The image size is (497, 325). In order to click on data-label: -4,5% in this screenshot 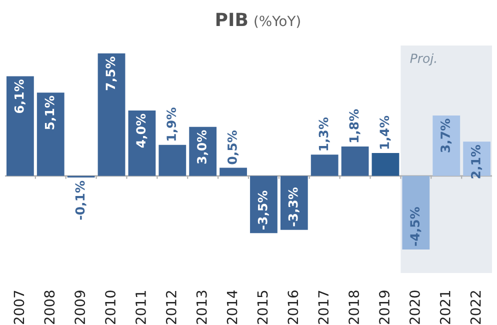, I will do `click(416, 226)`.